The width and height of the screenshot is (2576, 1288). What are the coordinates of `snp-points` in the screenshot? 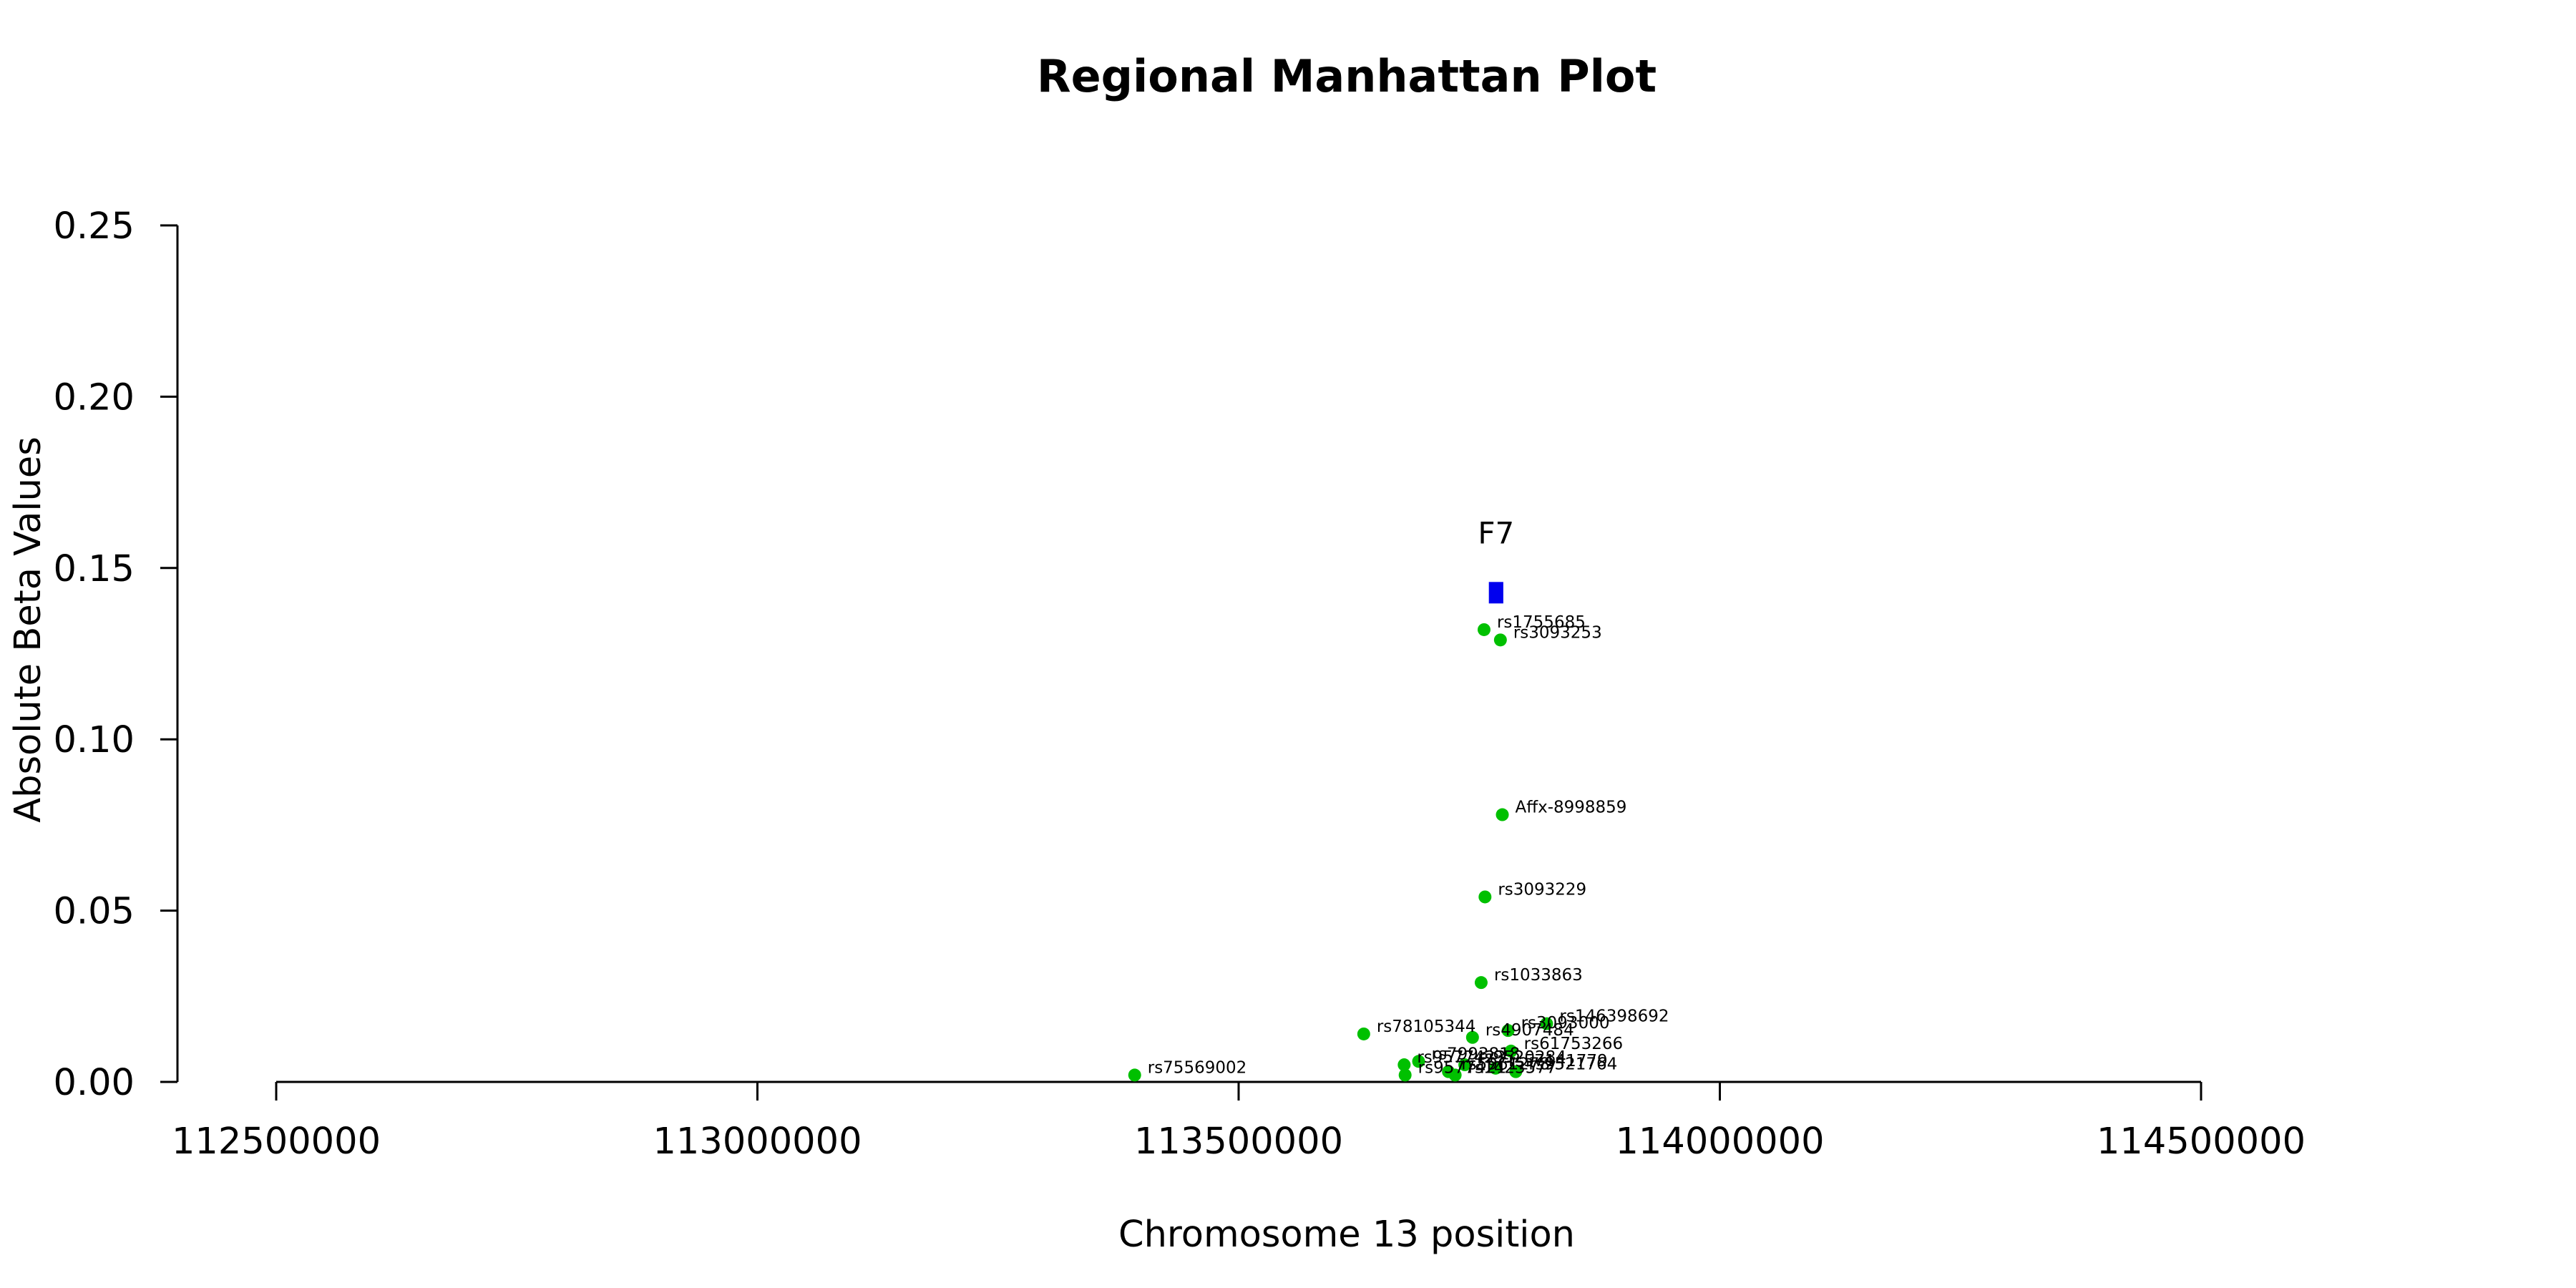 It's located at (1340, 852).